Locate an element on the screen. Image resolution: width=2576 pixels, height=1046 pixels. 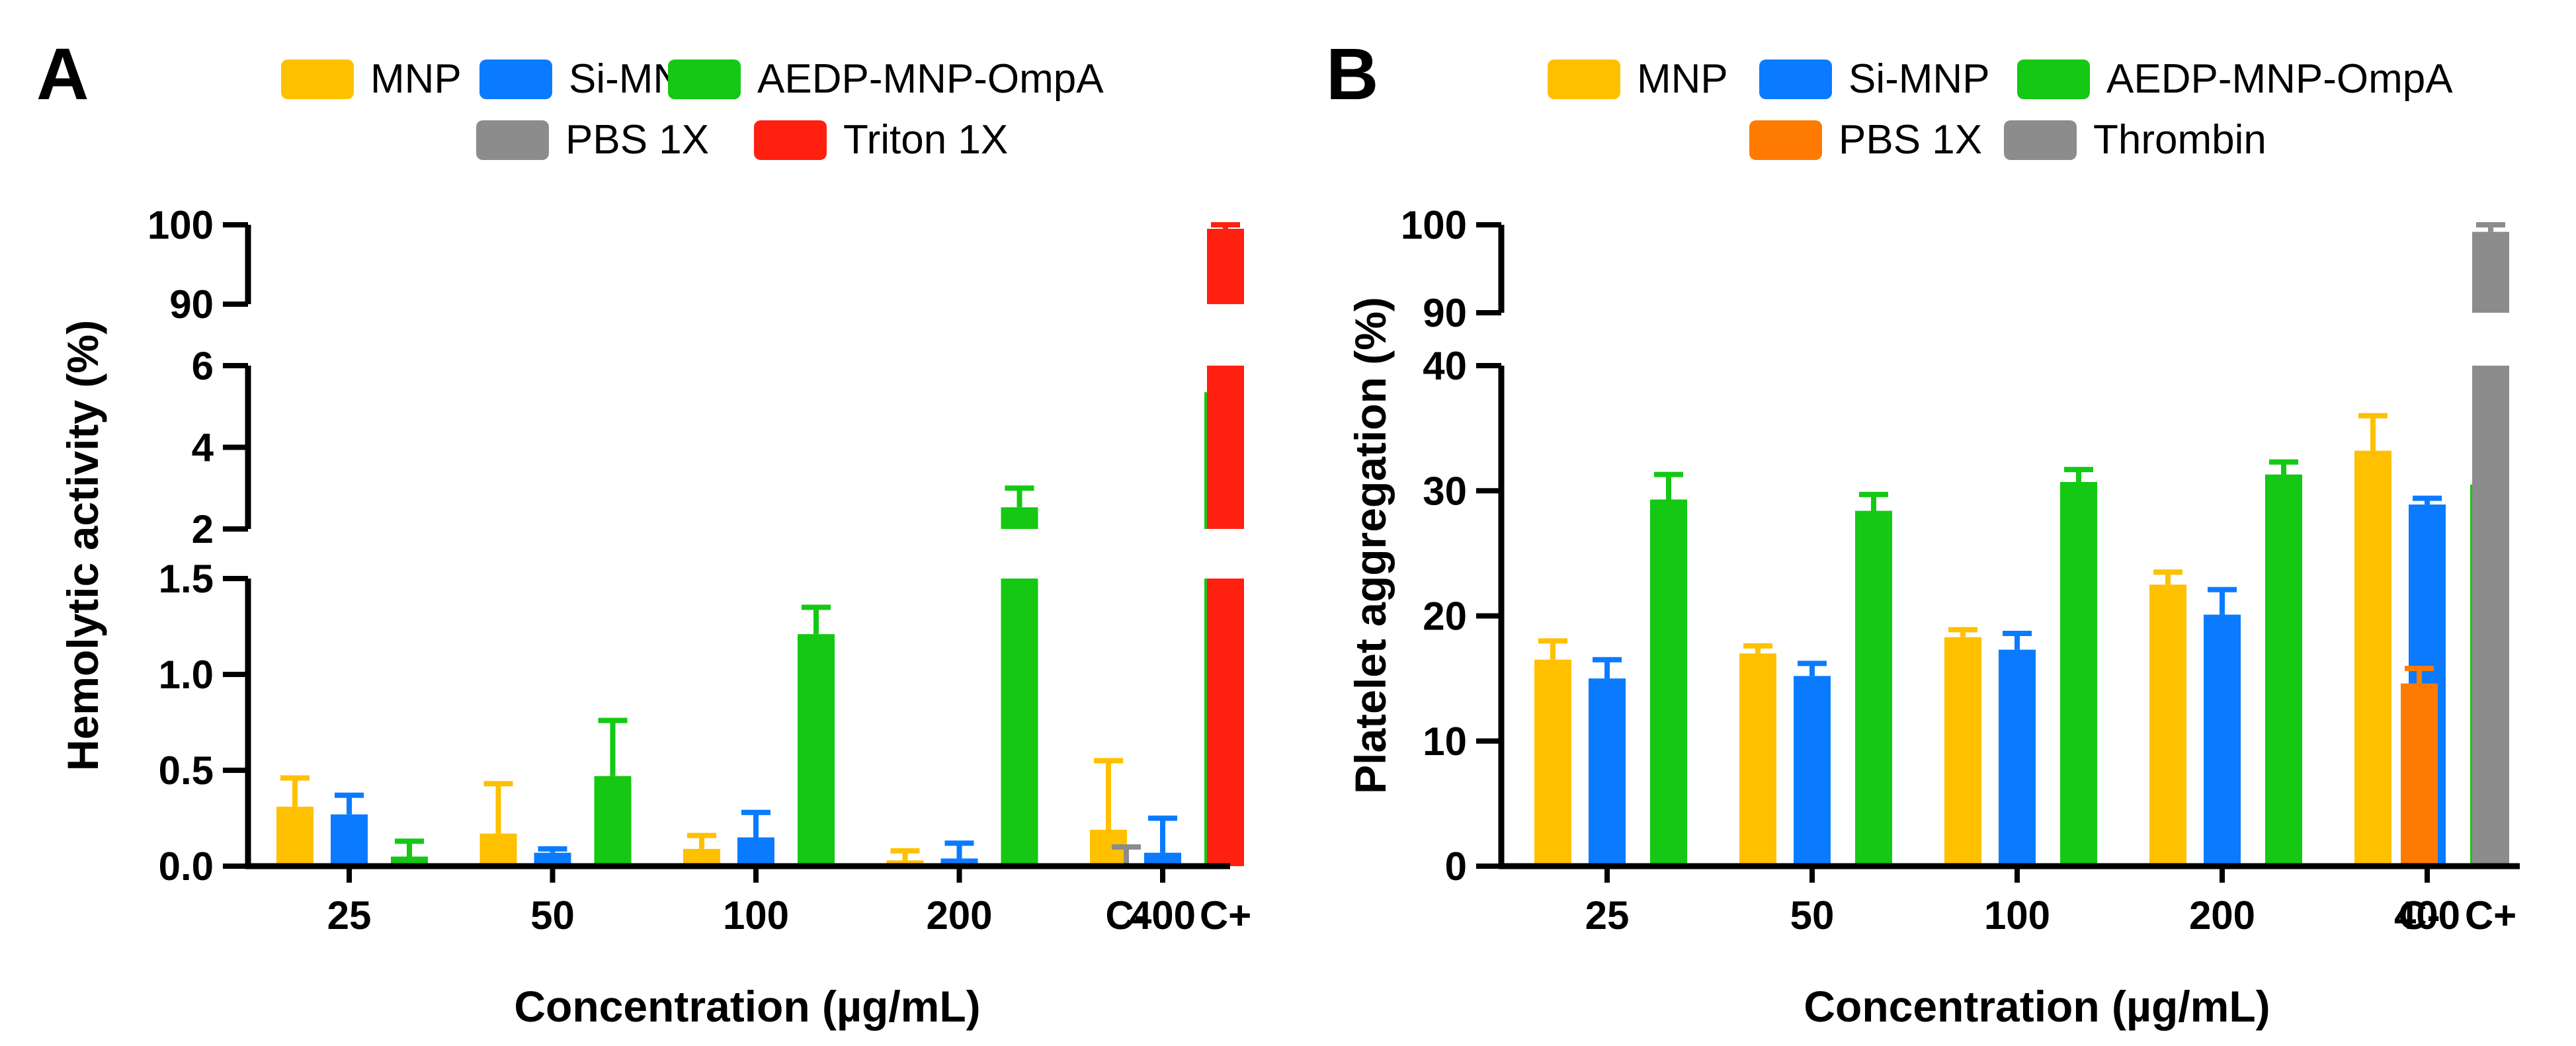
panel-a-x-tick-label: 100 is located at coordinates (756, 915).